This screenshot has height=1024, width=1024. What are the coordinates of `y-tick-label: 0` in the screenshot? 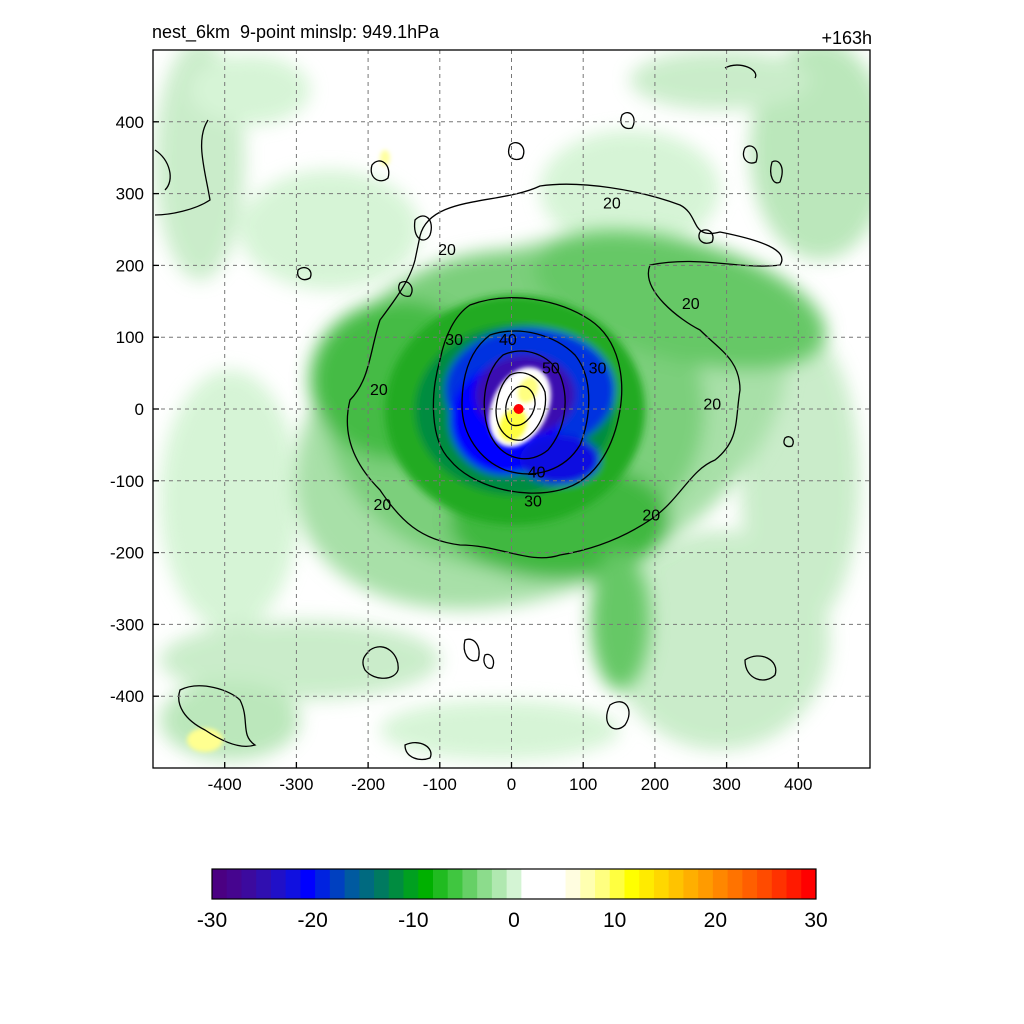 It's located at (139, 409).